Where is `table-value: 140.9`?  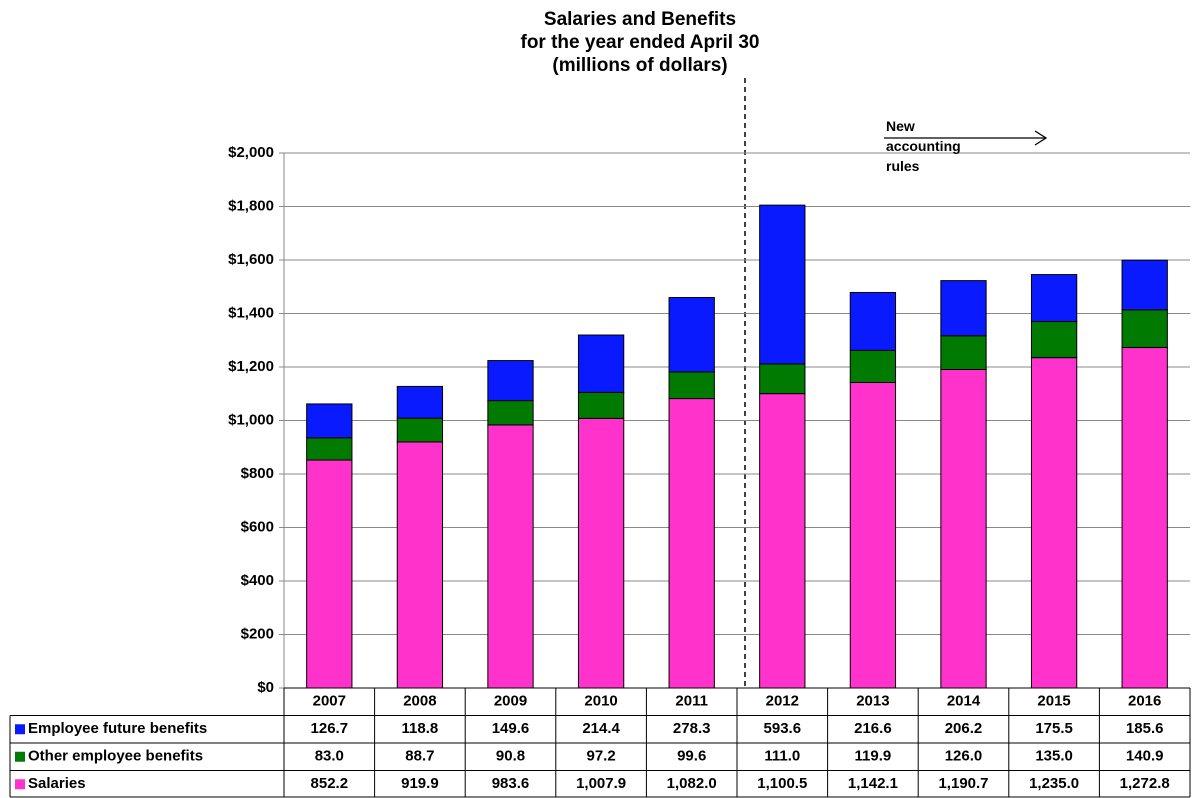 table-value: 140.9 is located at coordinates (1145, 756).